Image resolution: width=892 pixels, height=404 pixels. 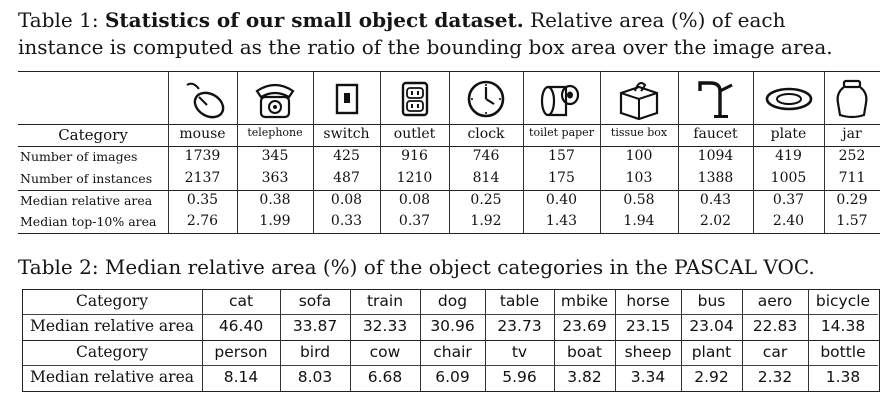 What do you see at coordinates (519, 352) in the screenshot?
I see `table2-category-cell: tv` at bounding box center [519, 352].